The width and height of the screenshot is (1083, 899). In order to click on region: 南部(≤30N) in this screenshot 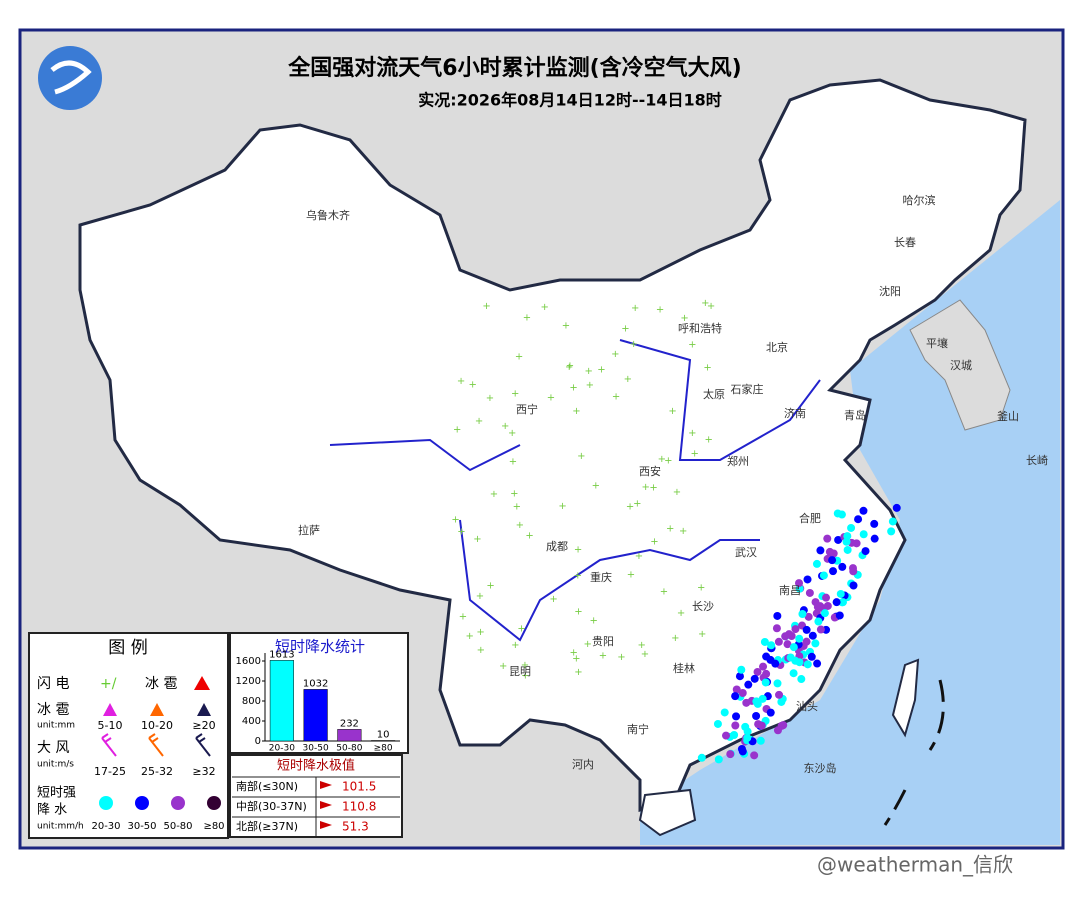, I will do `click(267, 786)`.